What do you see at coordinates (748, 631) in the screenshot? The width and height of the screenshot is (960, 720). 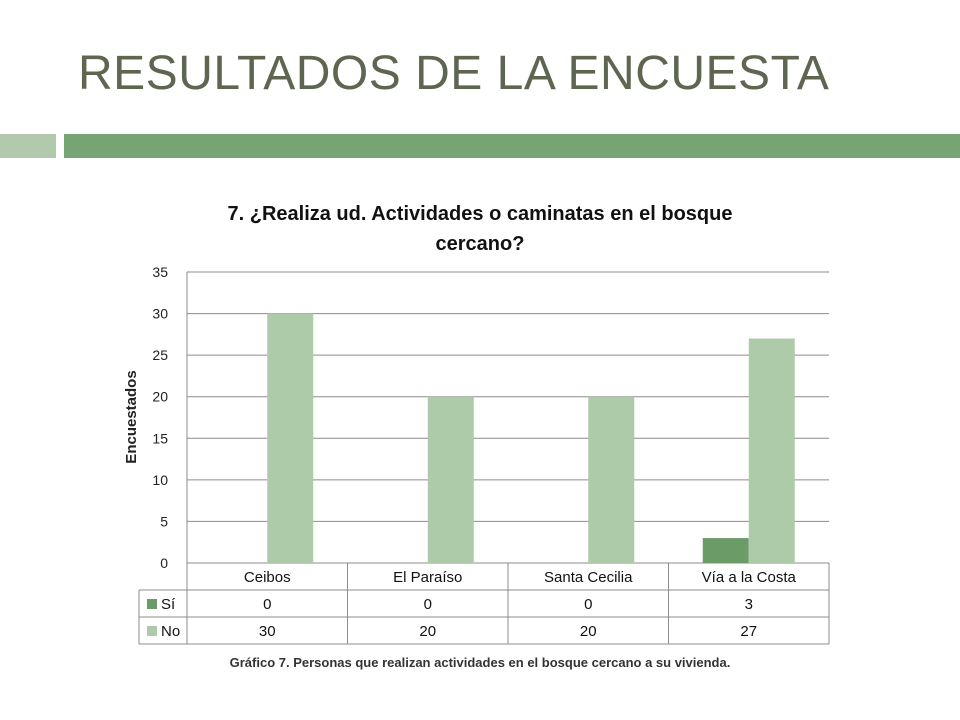 I see `data-label: 27` at bounding box center [748, 631].